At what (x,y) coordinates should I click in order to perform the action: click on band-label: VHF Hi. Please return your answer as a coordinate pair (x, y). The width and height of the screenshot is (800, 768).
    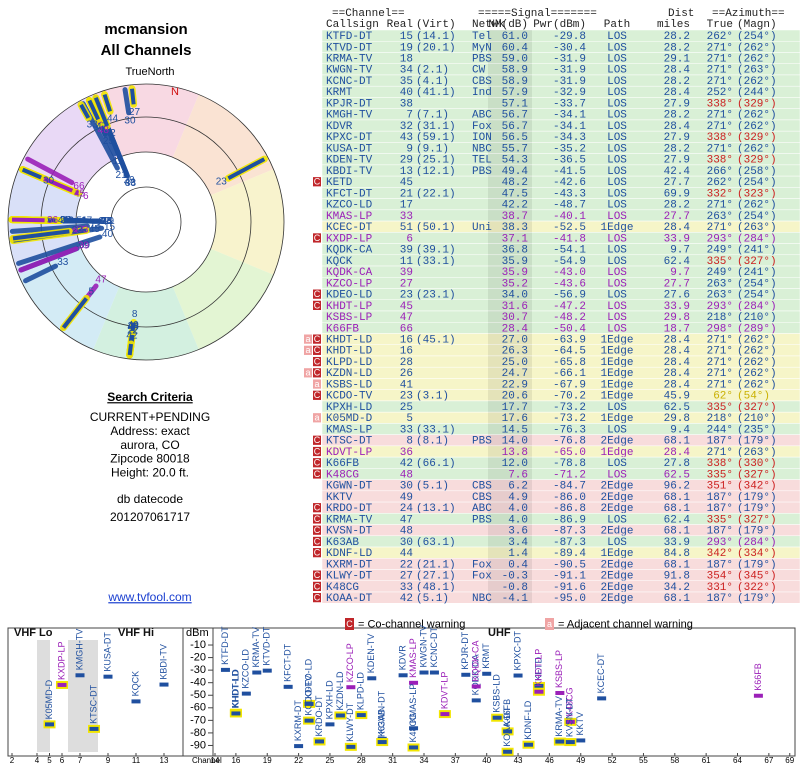
    Looking at the image, I should click on (136, 633).